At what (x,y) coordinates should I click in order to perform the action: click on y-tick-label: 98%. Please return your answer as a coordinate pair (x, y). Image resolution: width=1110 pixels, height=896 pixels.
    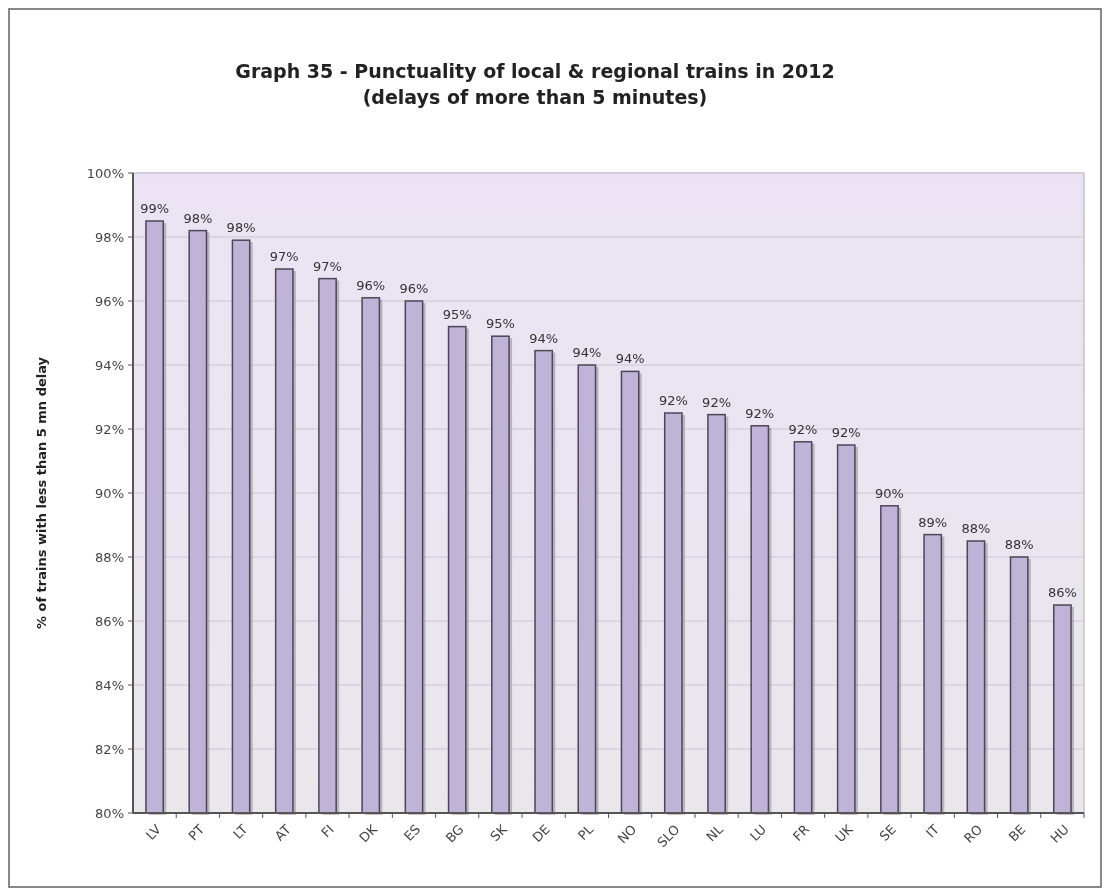
    Looking at the image, I should click on (109, 237).